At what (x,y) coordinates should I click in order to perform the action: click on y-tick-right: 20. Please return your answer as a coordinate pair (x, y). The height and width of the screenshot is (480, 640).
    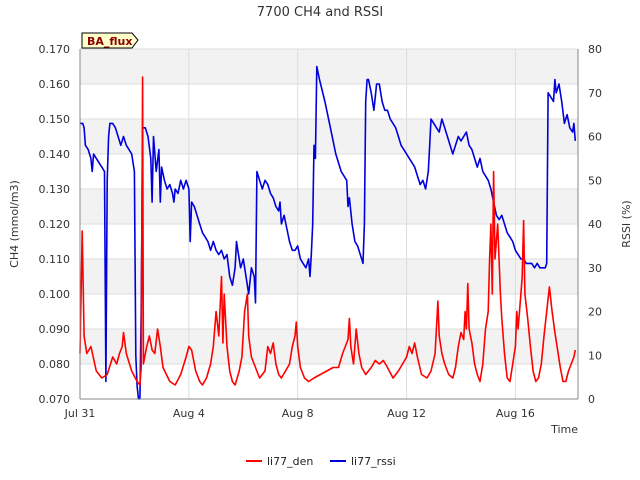
    Looking at the image, I should click on (595, 312).